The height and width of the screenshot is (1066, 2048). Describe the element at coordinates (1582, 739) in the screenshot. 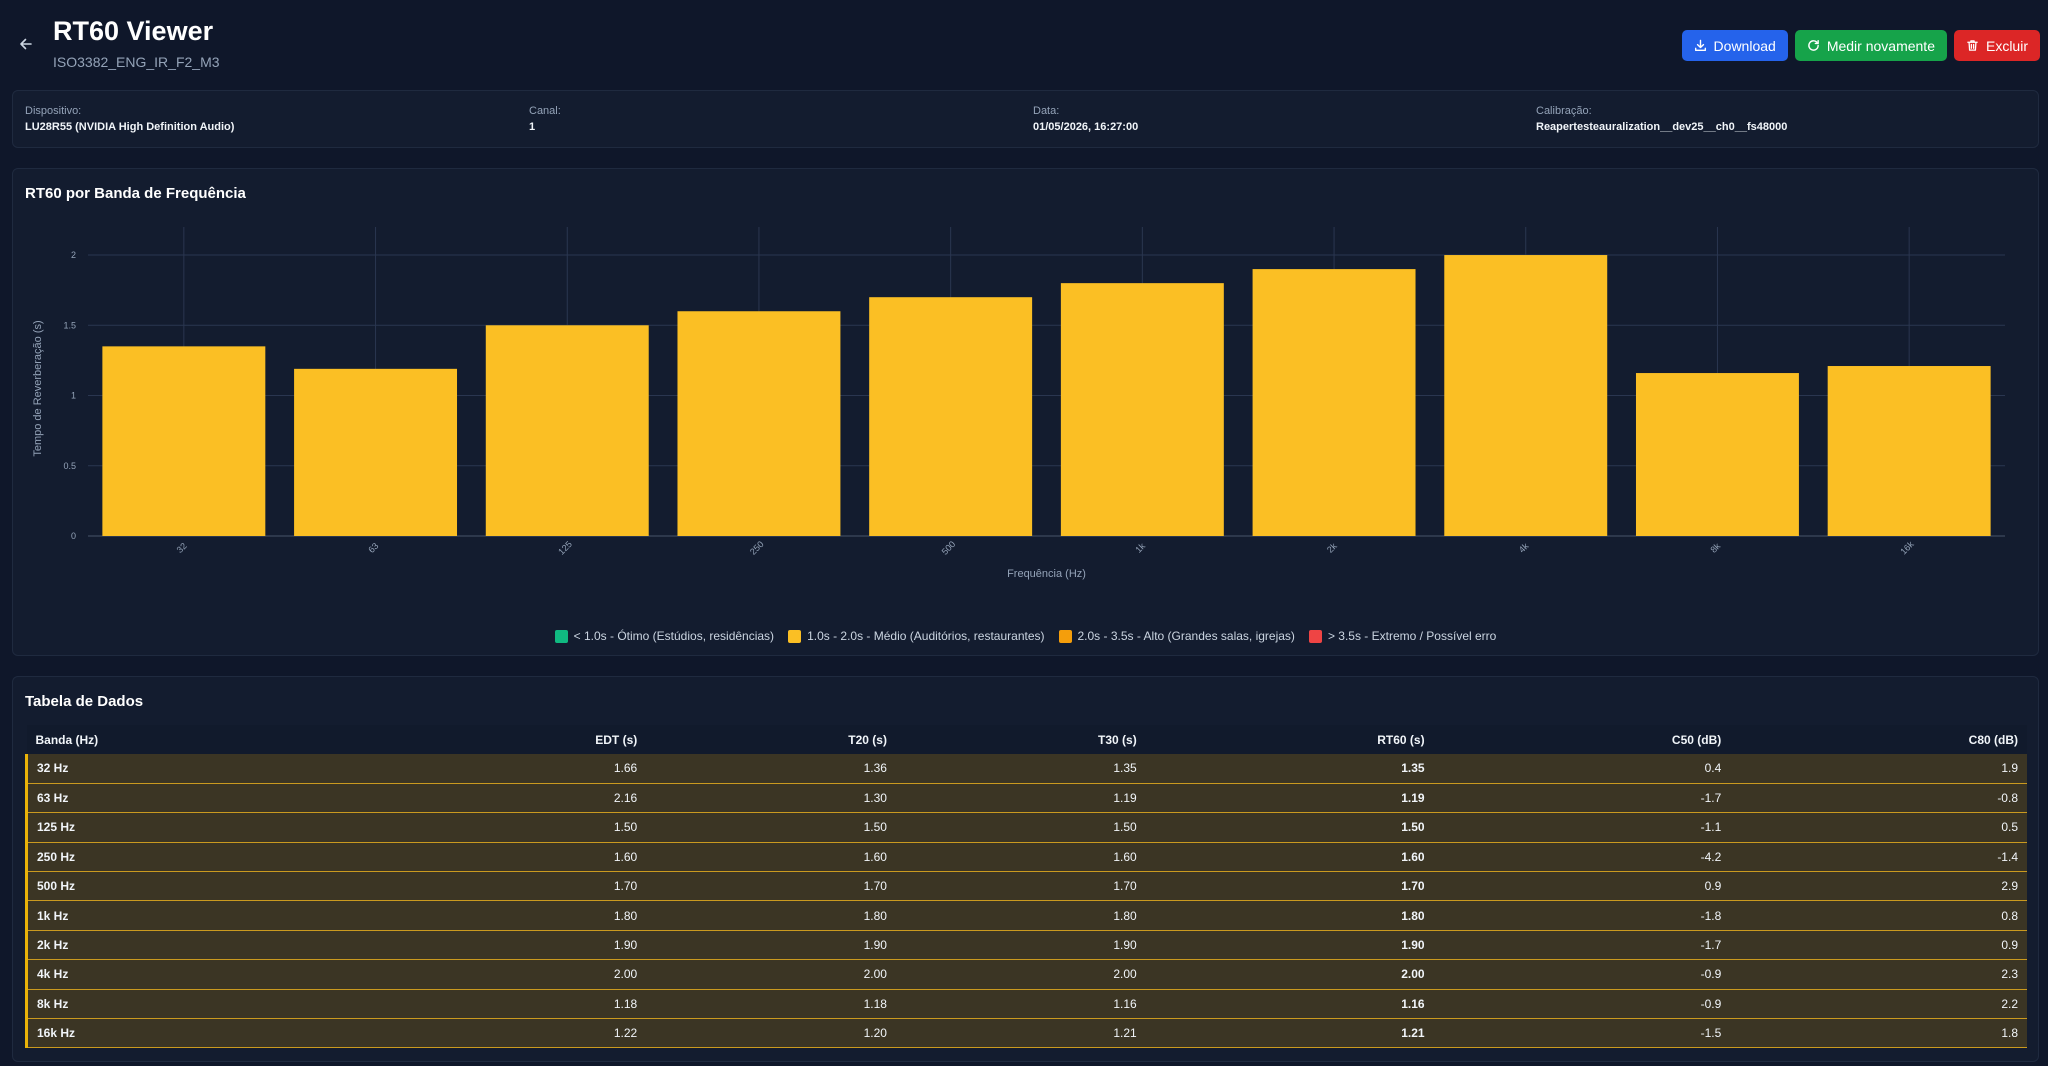

I see `table-header-cell: C50 (dB)` at that location.